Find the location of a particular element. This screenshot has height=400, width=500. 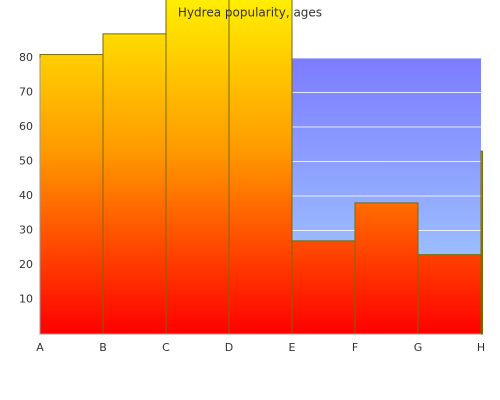

y-tick-label: 80 is located at coordinates (26, 57).